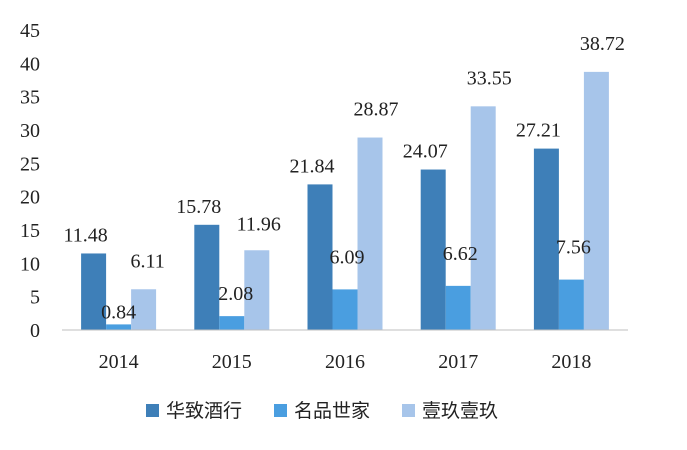  Describe the element at coordinates (118, 312) in the screenshot. I see `data-label: 0.84` at that location.